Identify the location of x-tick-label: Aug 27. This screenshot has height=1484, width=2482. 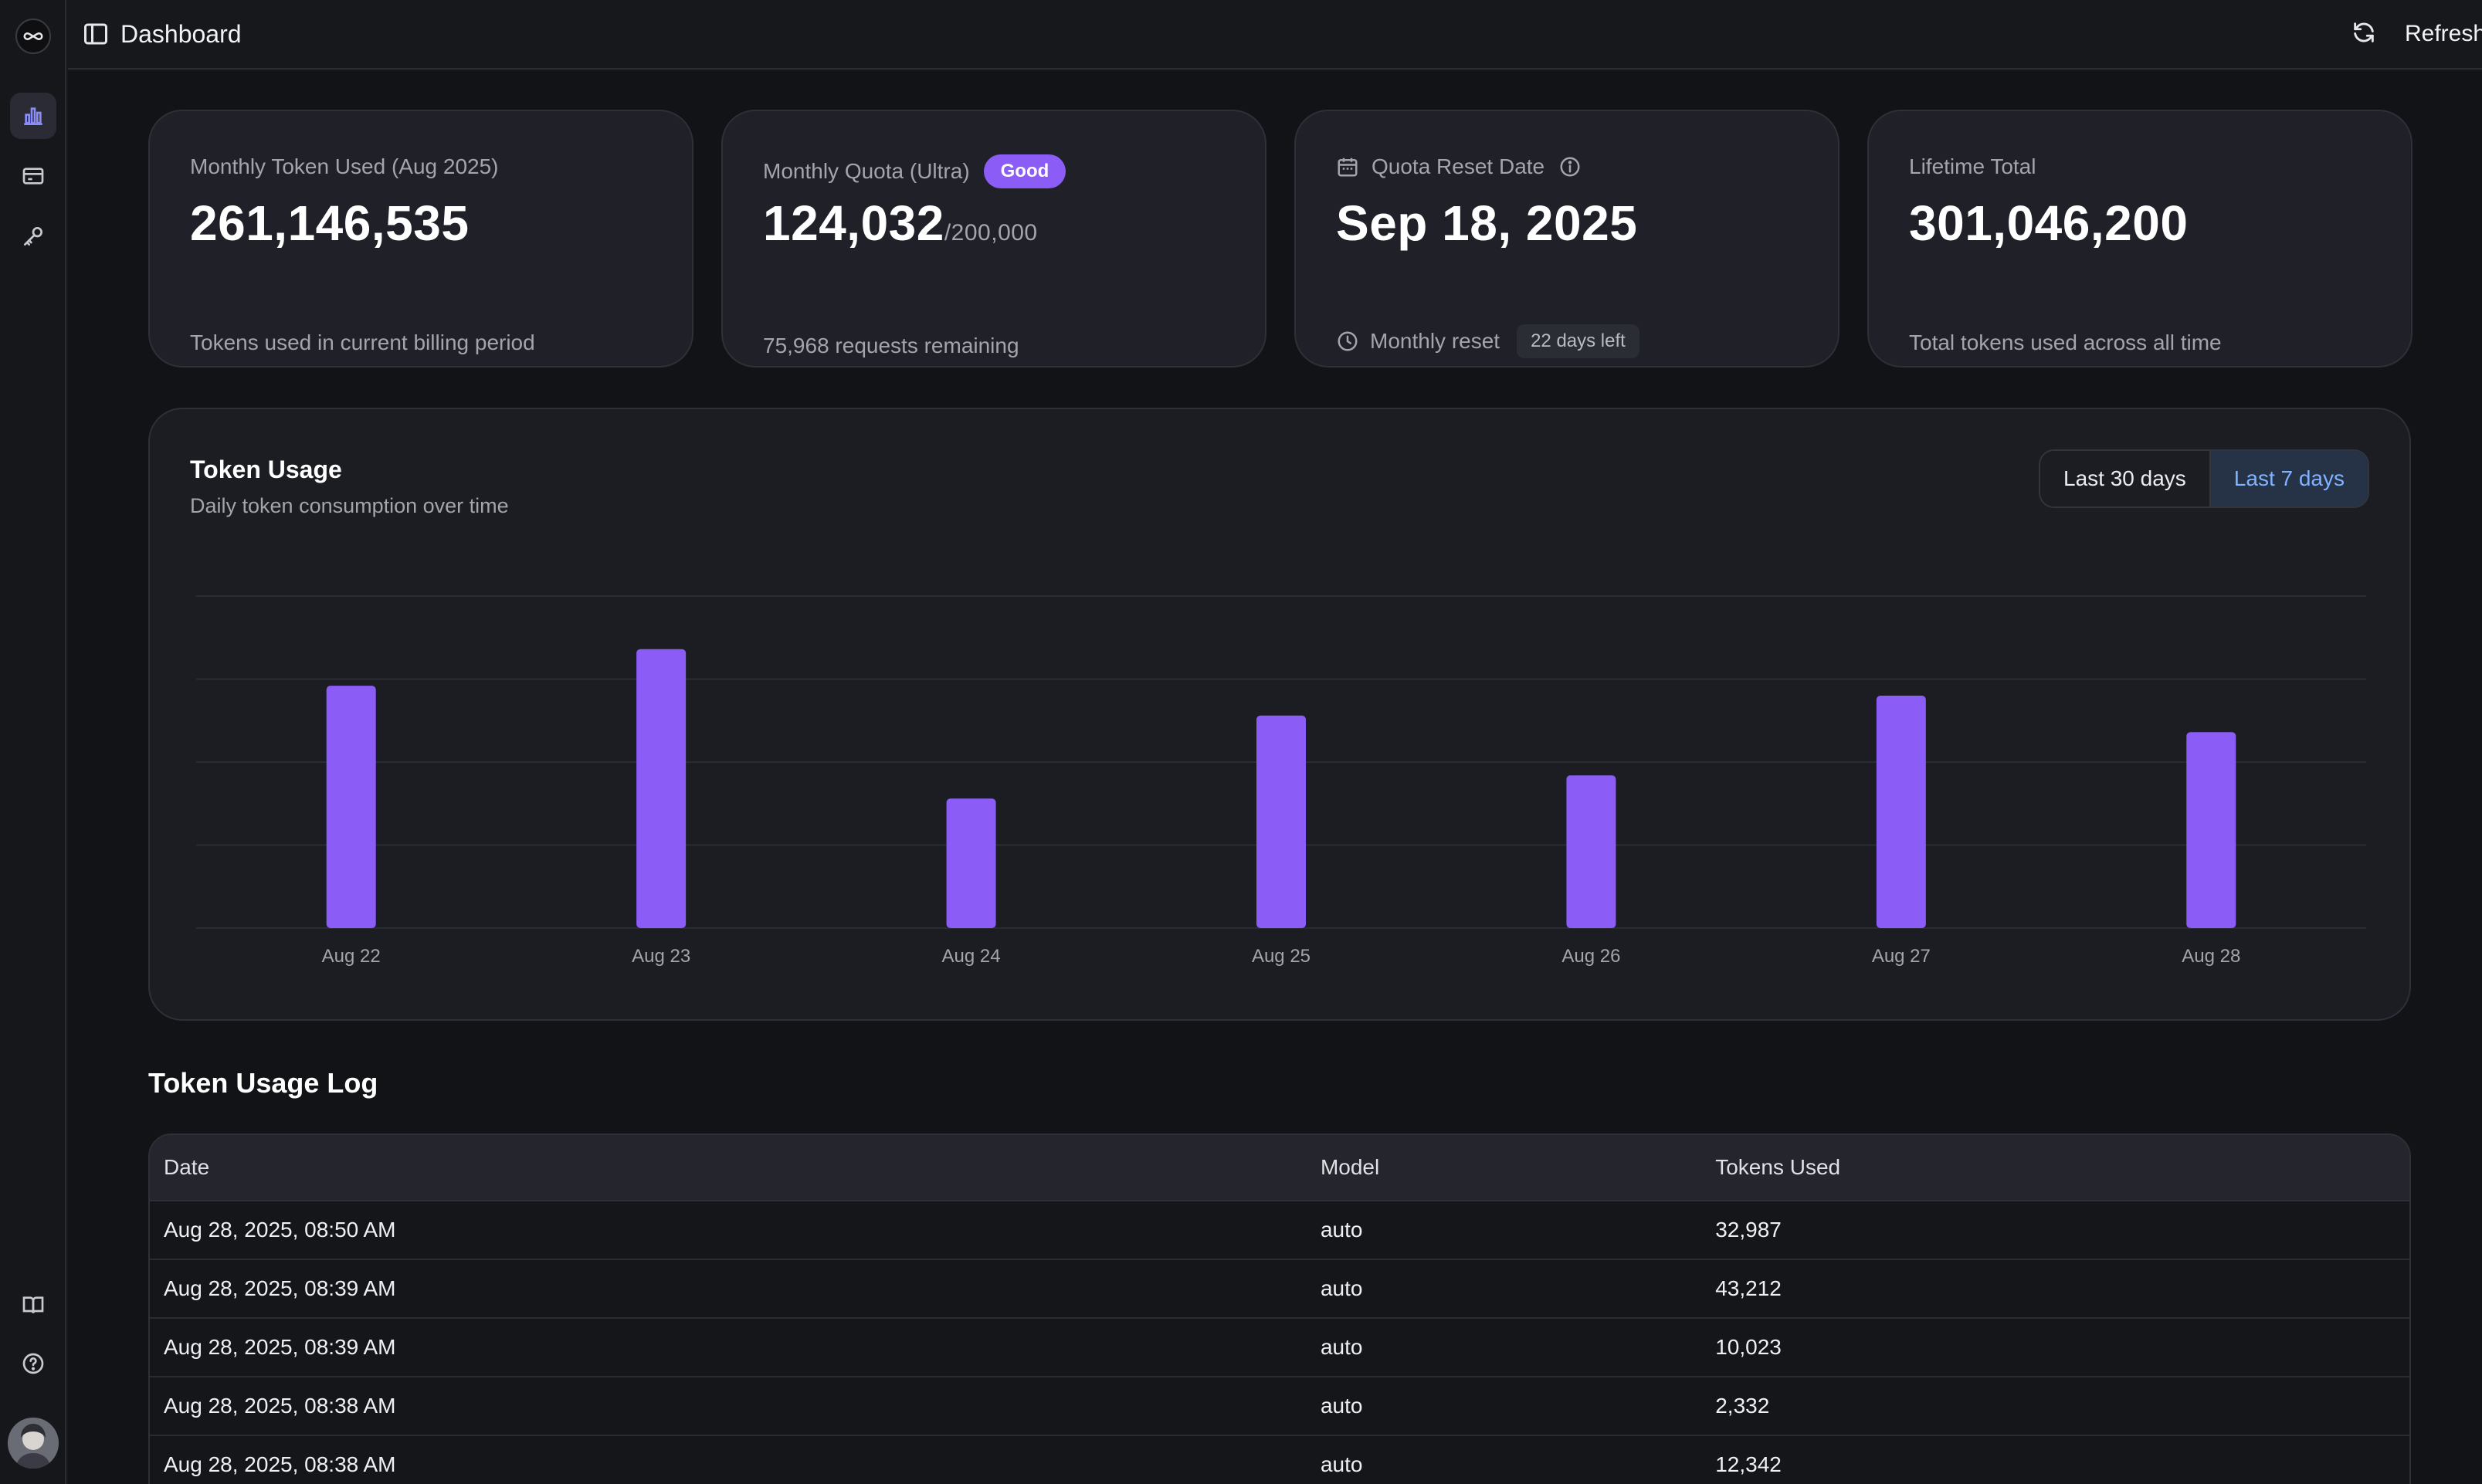
(1902, 957).